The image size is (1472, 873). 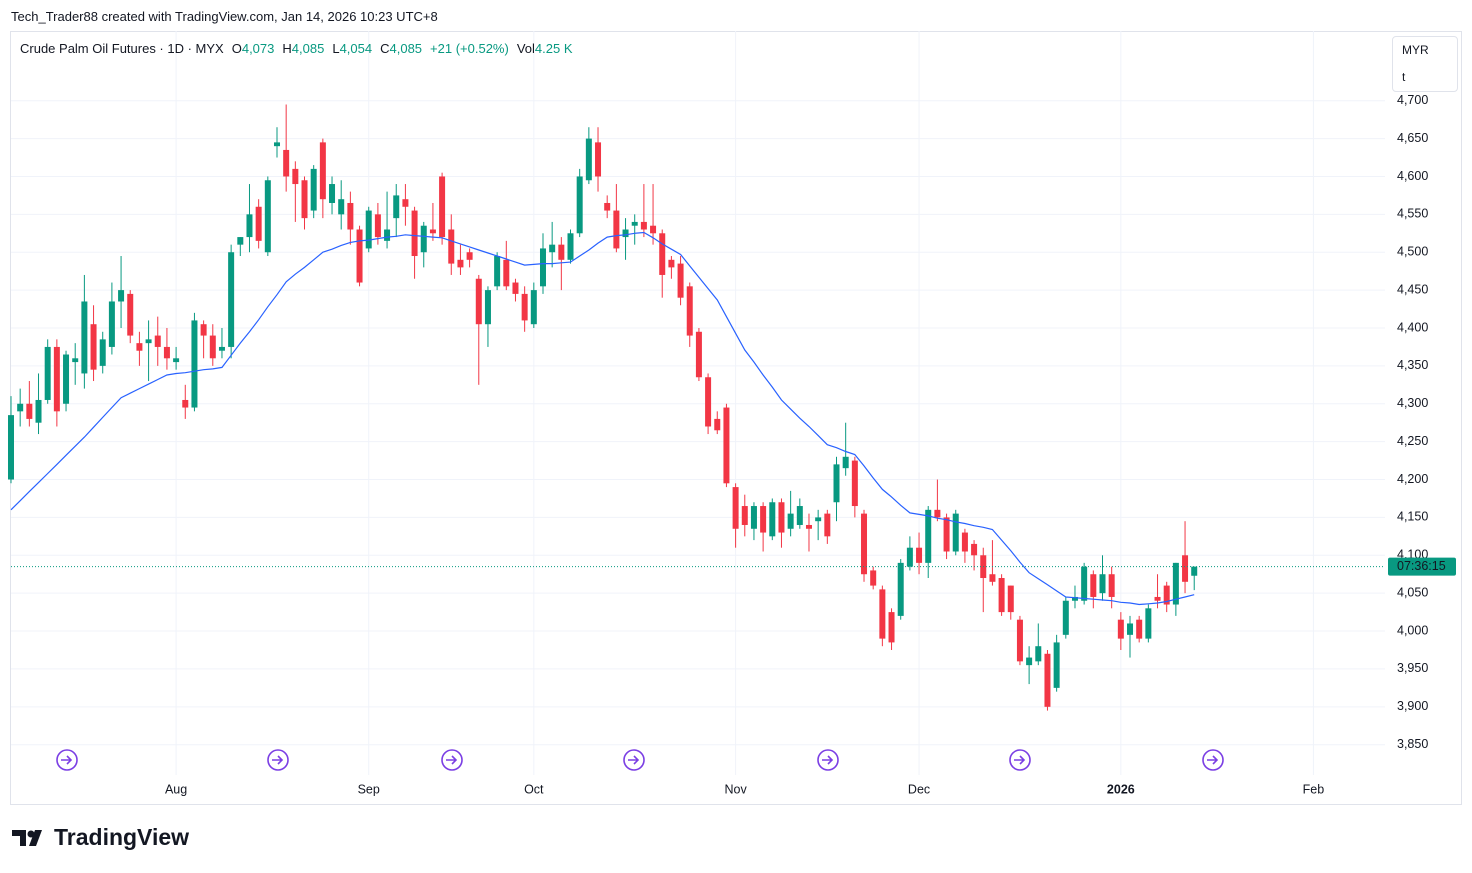 What do you see at coordinates (176, 789) in the screenshot?
I see `x-tick-label: Aug` at bounding box center [176, 789].